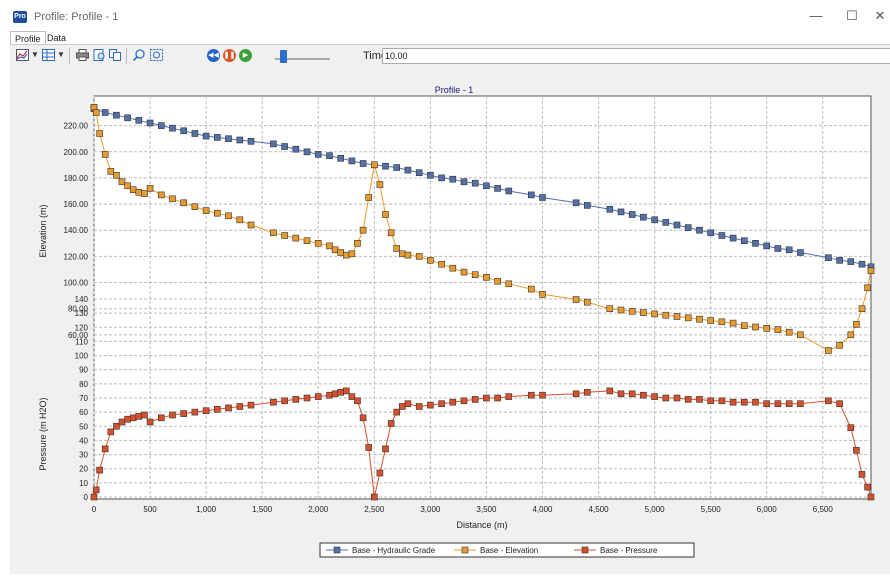 The image size is (890, 582). I want to click on x-tick-label: 1,500, so click(262, 509).